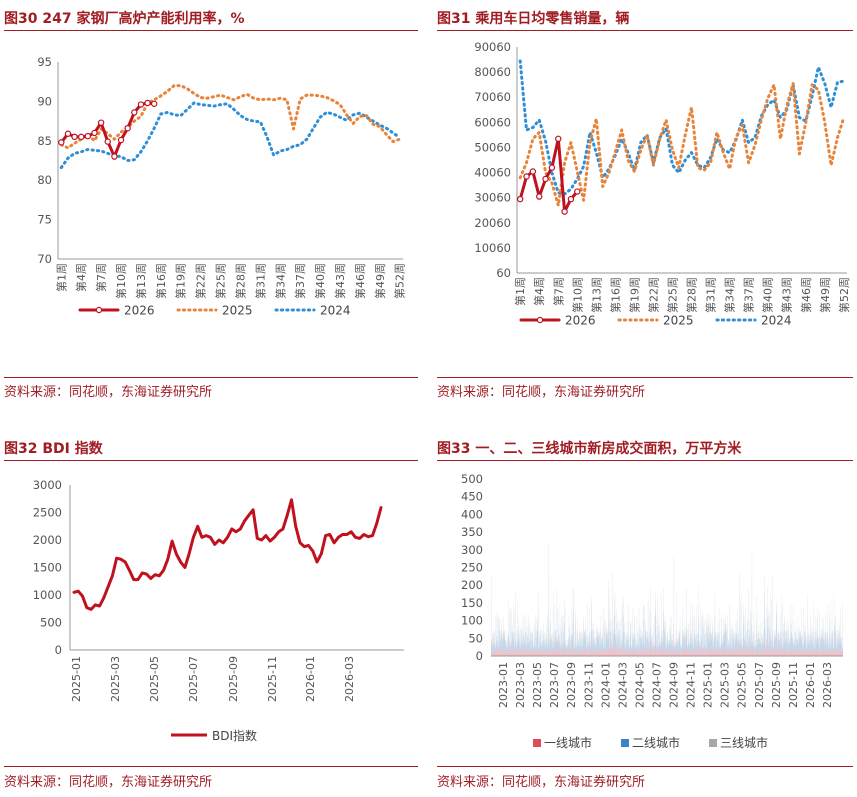  Describe the element at coordinates (730, 295) in the screenshot. I see `x-tick-label: 第34周` at that location.